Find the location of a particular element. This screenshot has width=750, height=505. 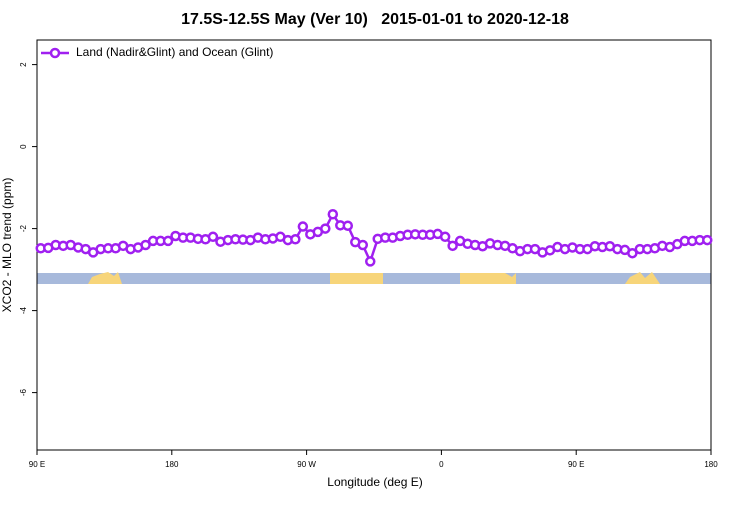

land-mask is located at coordinates (374, 278).